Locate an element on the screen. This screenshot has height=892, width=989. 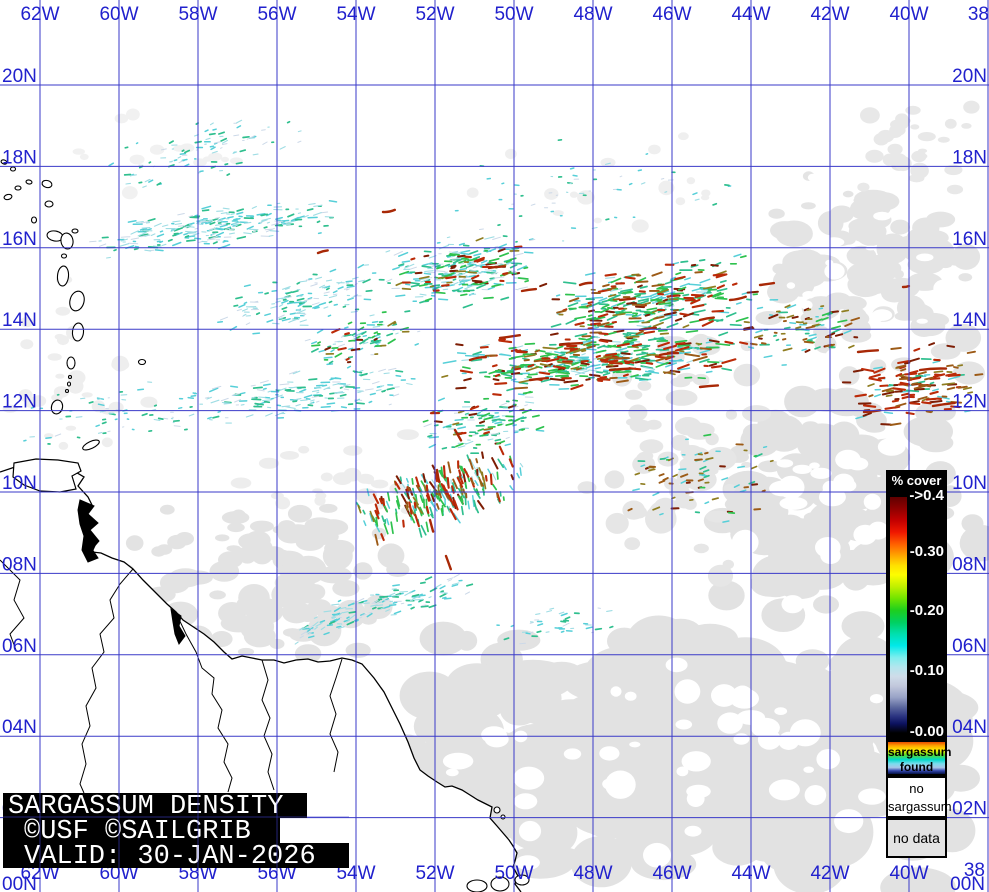
amazon-mouth-island is located at coordinates (477, 885).